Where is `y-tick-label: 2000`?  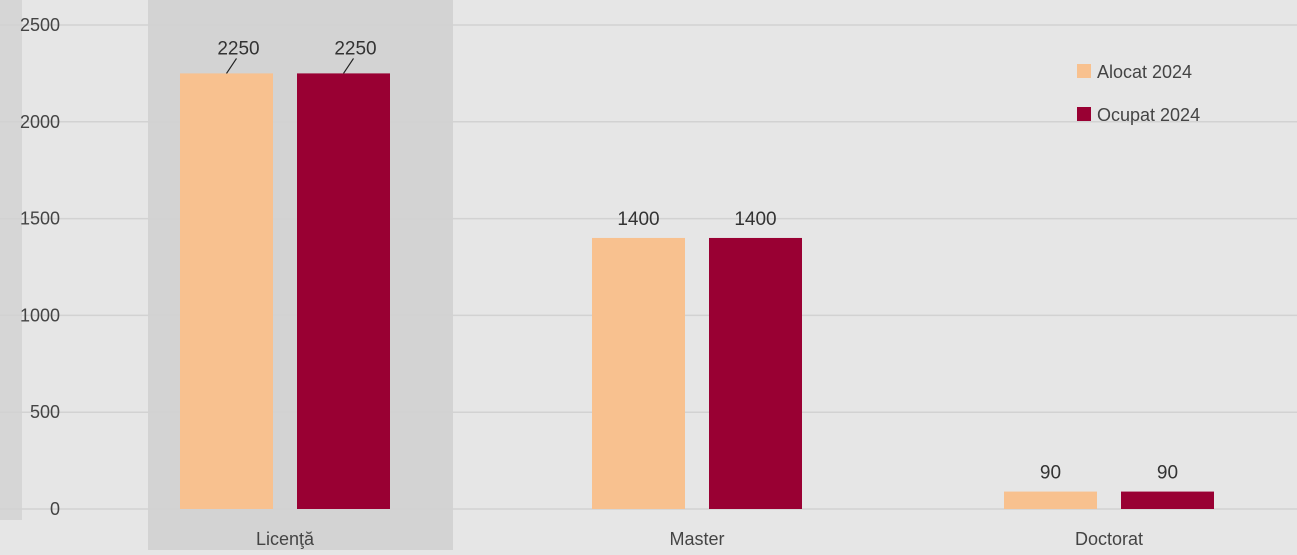
y-tick-label: 2000 is located at coordinates (40, 122).